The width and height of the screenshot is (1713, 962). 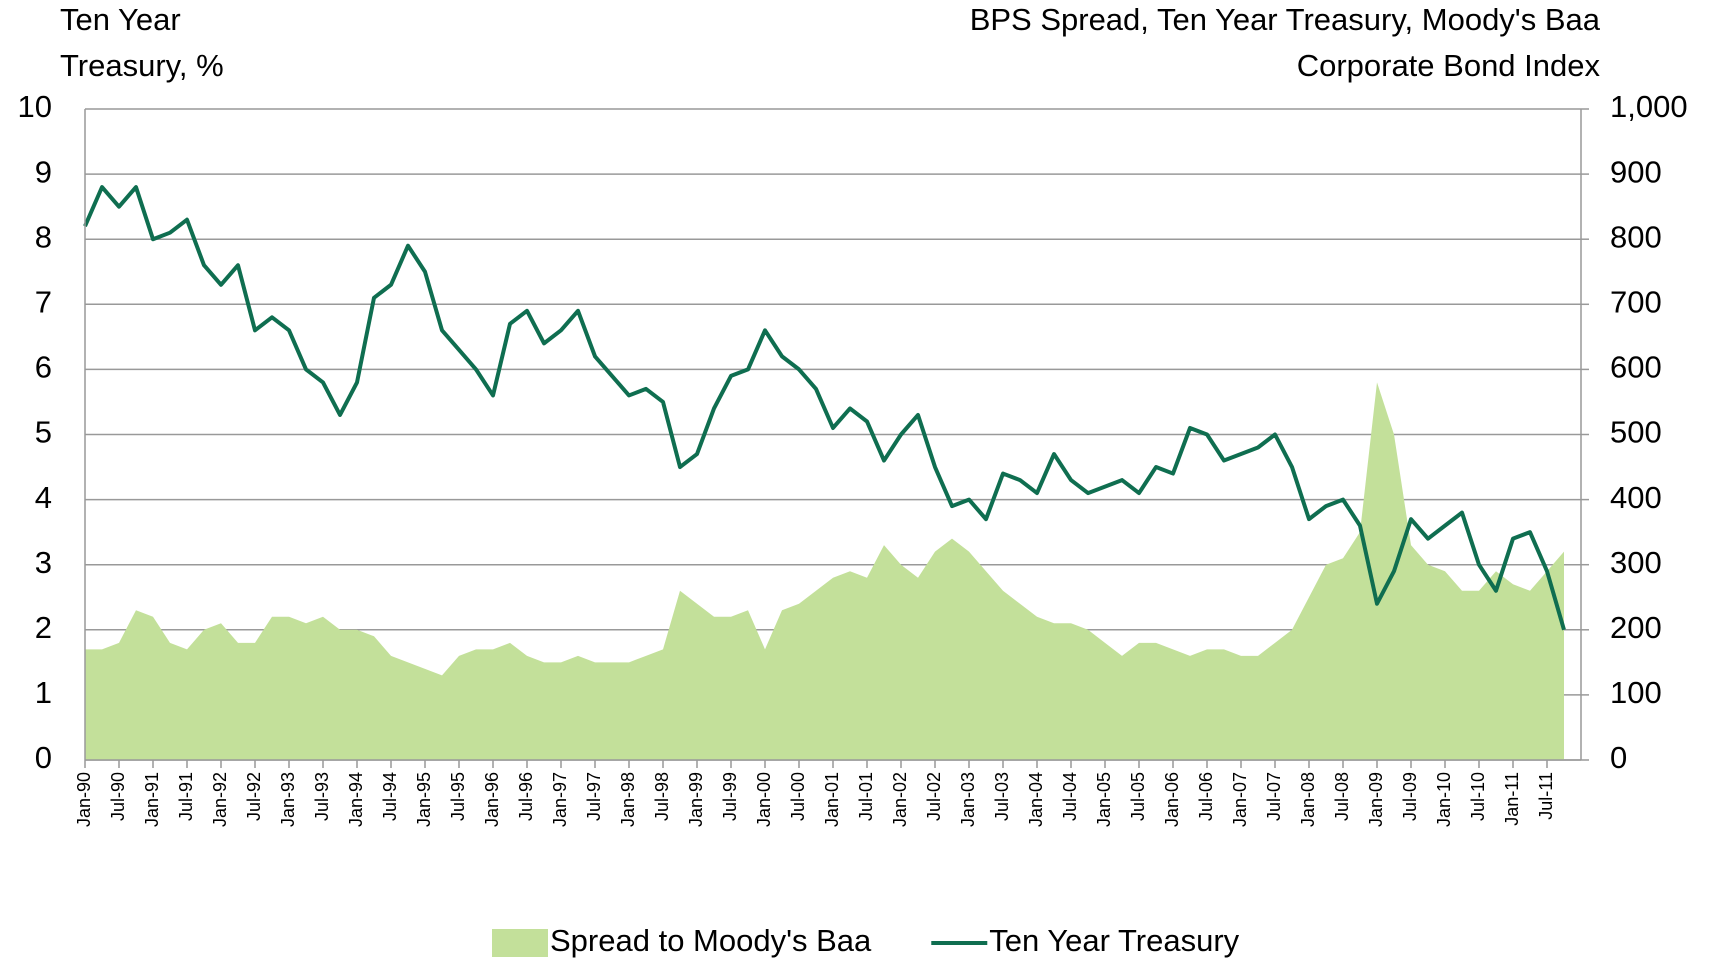 What do you see at coordinates (142, 65) in the screenshot?
I see `y-axis-title: Treasury, %` at bounding box center [142, 65].